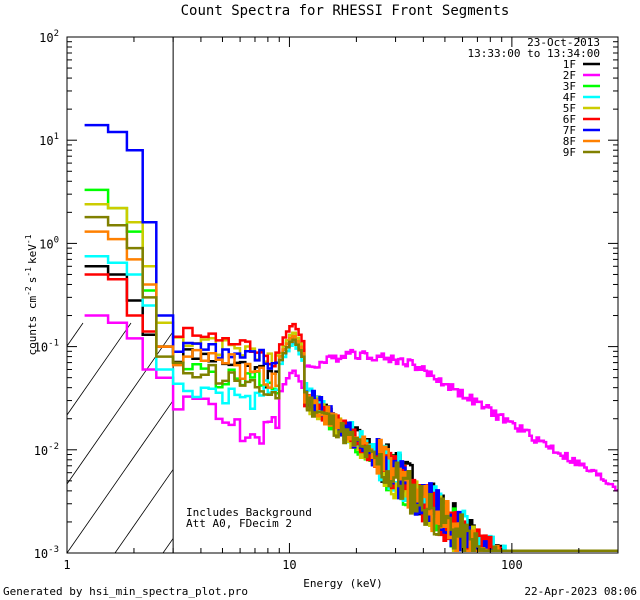 This screenshot has height=600, width=640. I want to click on y-tick-label: 10², so click(49, 37).